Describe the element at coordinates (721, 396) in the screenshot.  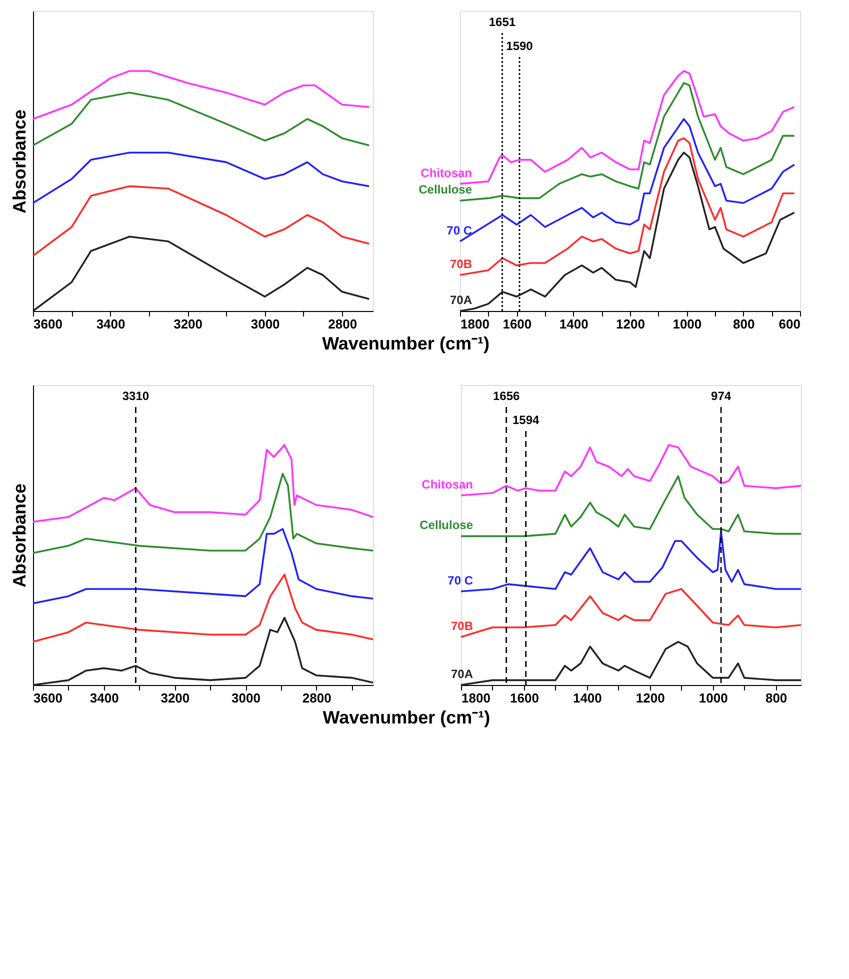
I see `ref-line-label: 974` at that location.